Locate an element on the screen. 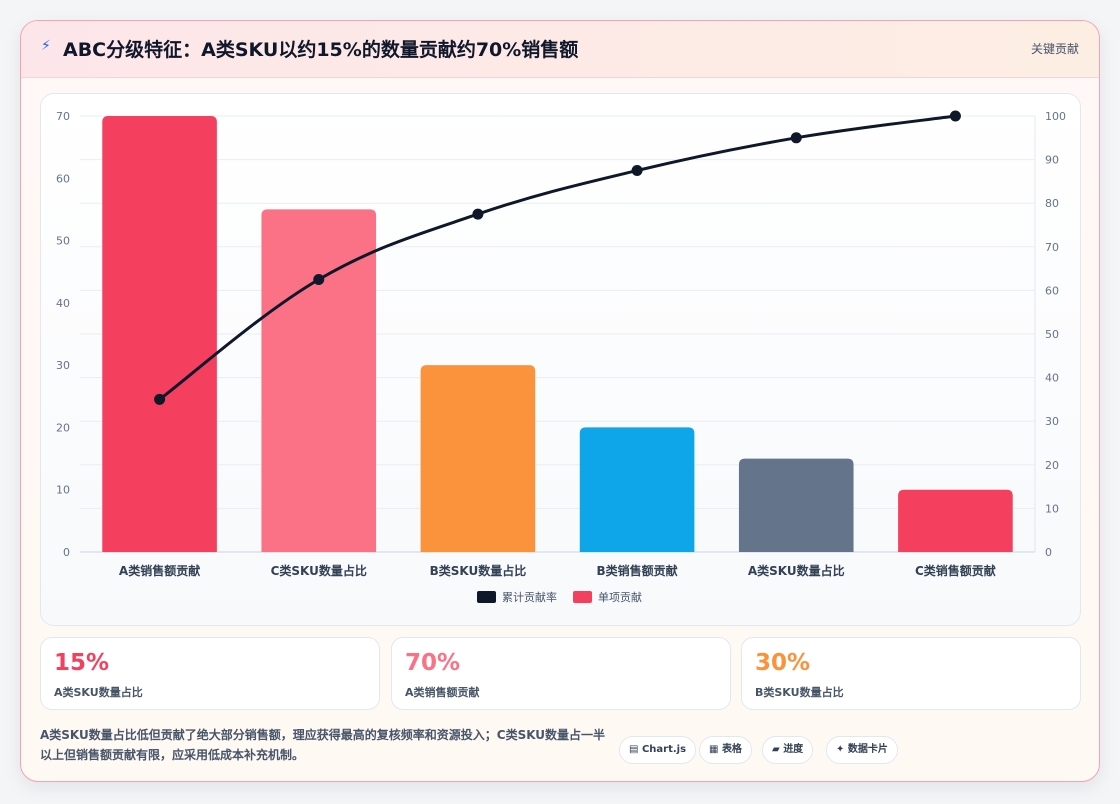 This screenshot has width=1120, height=804. kpi-value: 15% is located at coordinates (82, 663).